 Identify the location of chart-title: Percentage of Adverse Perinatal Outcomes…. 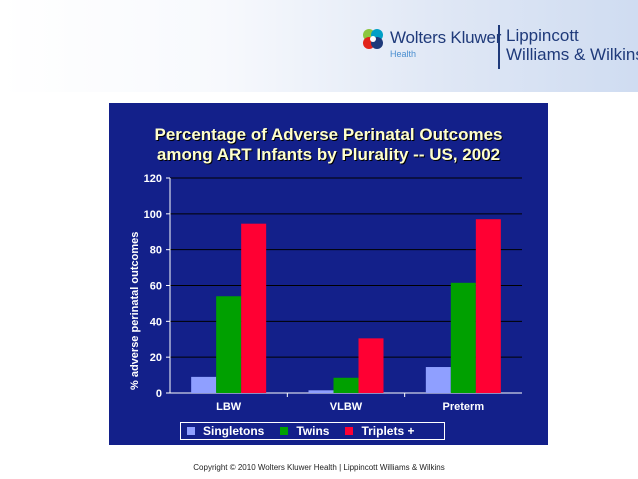
(328, 145).